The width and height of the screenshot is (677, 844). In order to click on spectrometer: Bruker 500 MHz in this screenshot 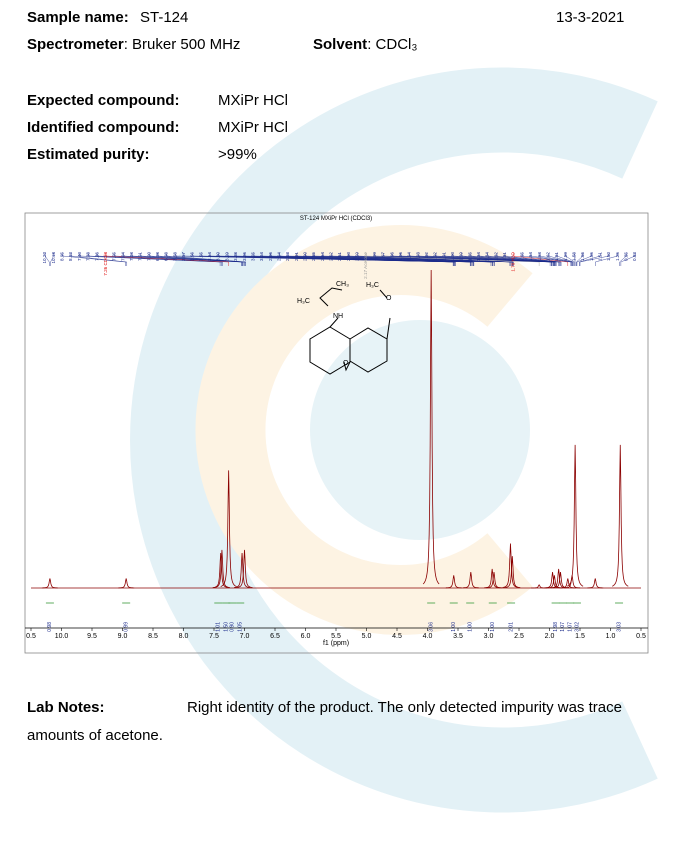, I will do `click(186, 44)`.